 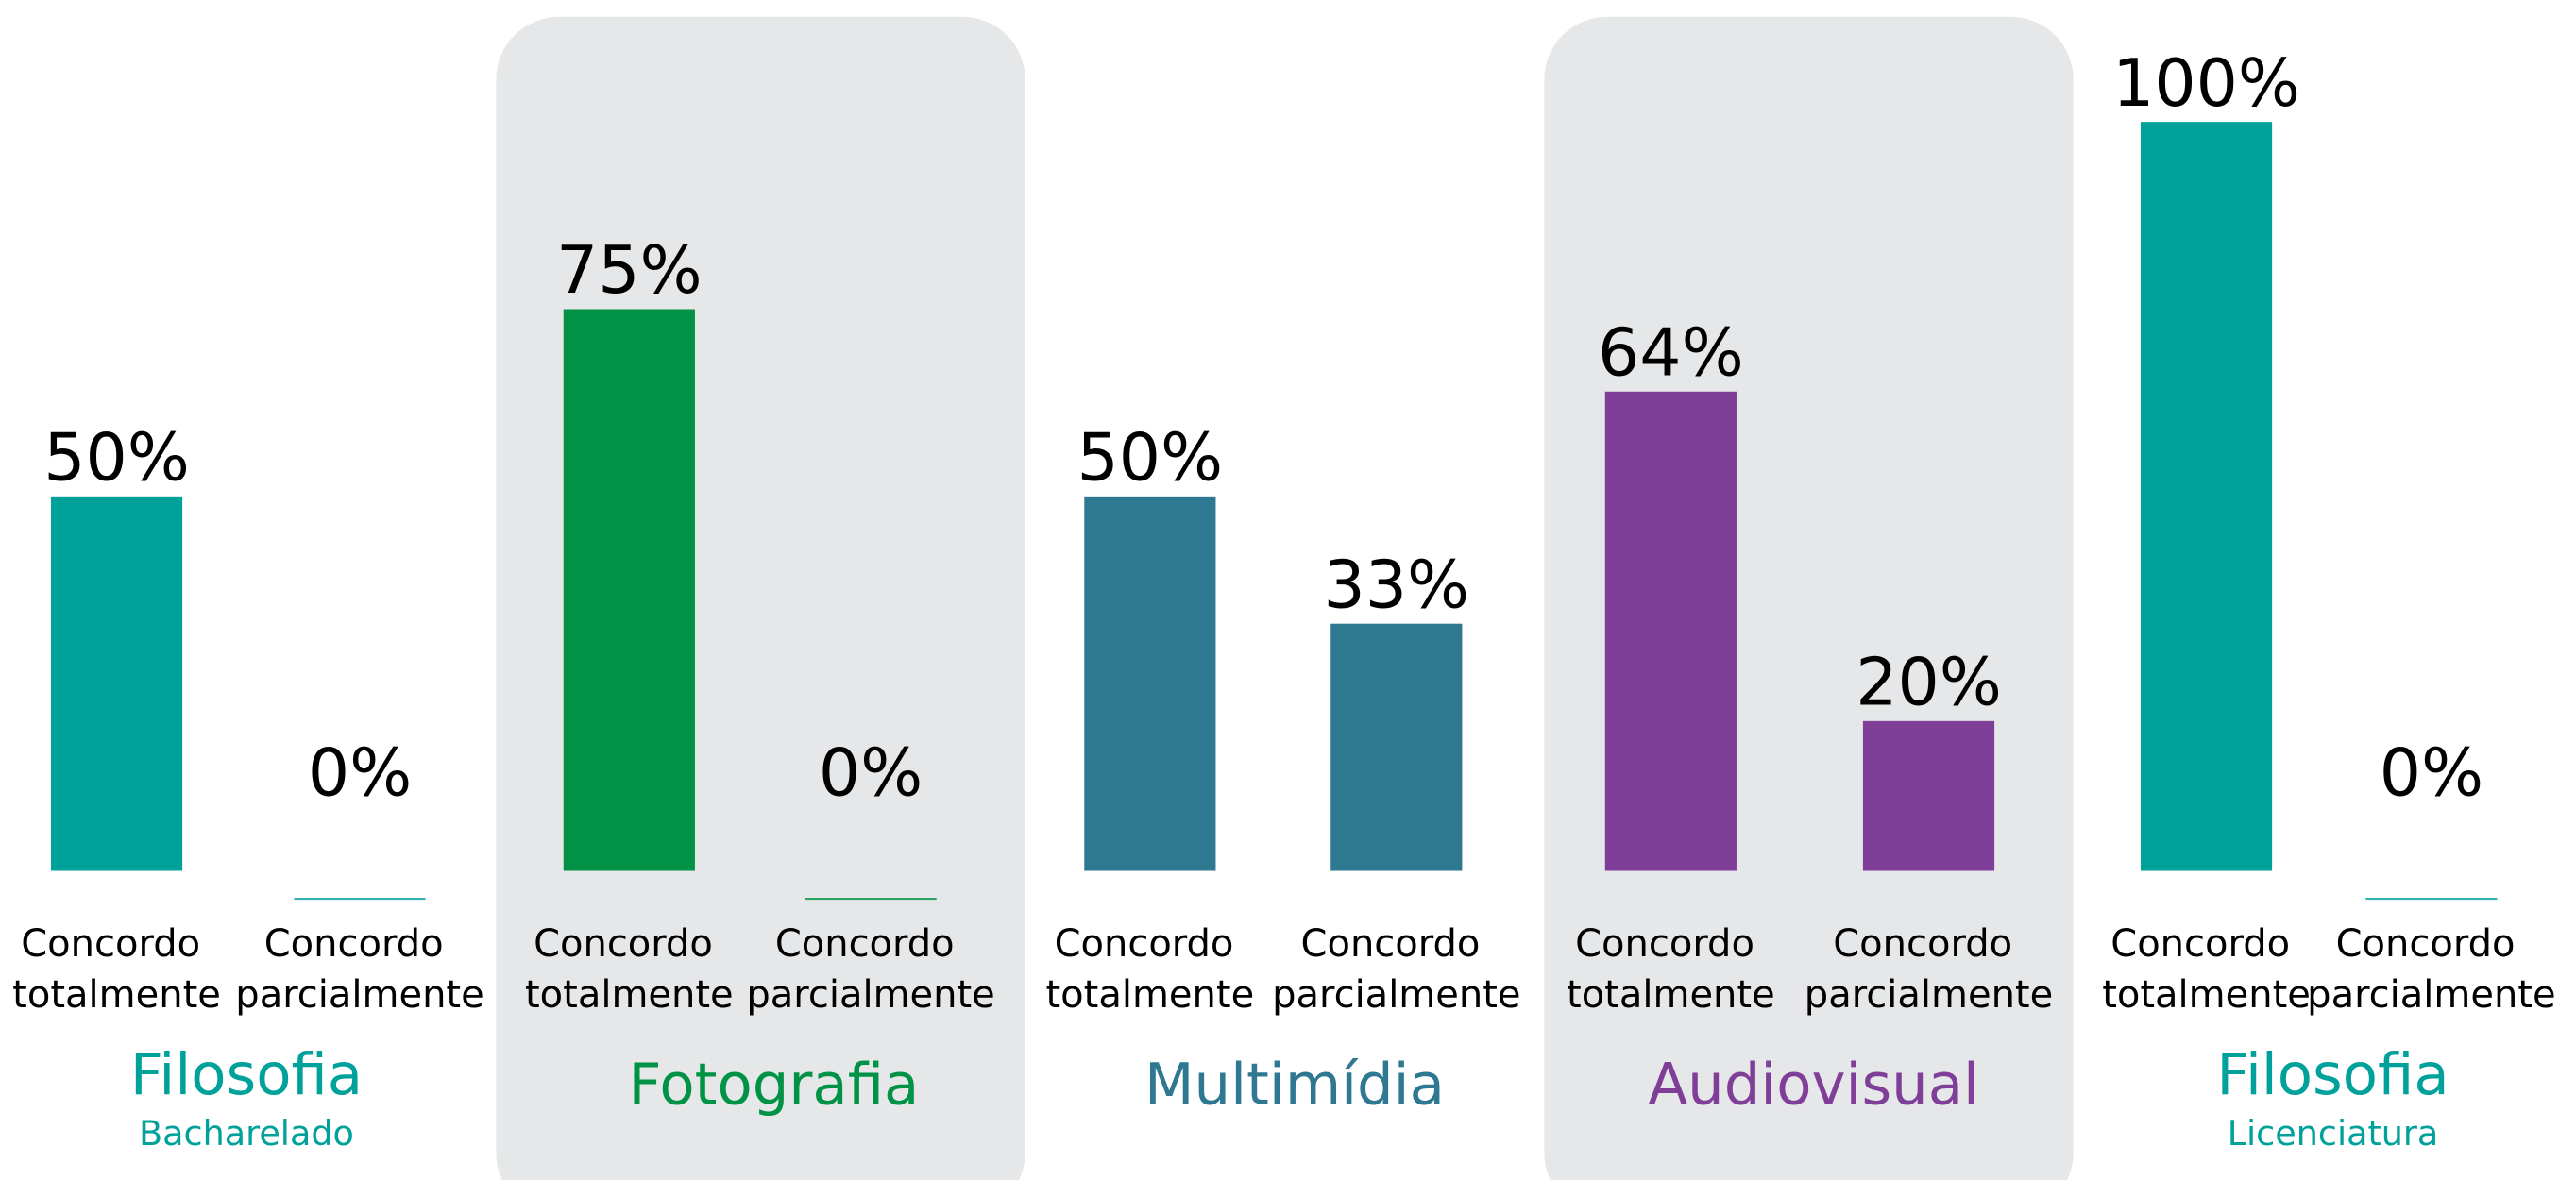 What do you see at coordinates (2333, 1133) in the screenshot?
I see `group-subtitle: Licenciatura` at bounding box center [2333, 1133].